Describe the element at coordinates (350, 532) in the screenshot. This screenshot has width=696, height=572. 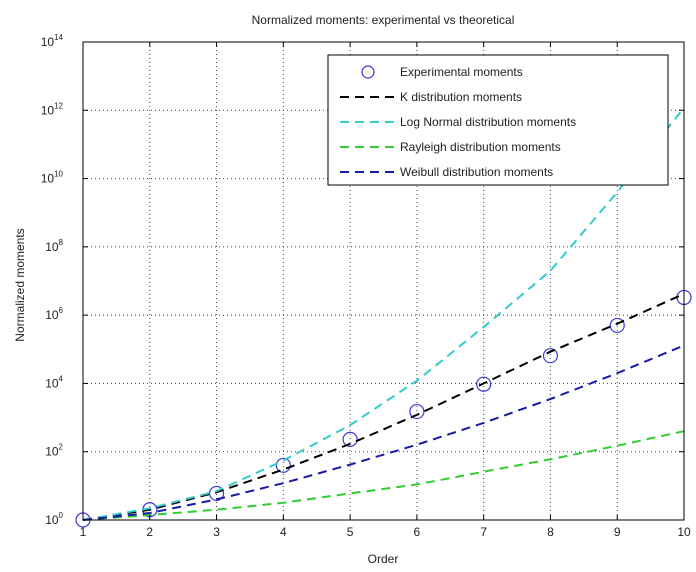
I see `x-tick-label: 5` at that location.